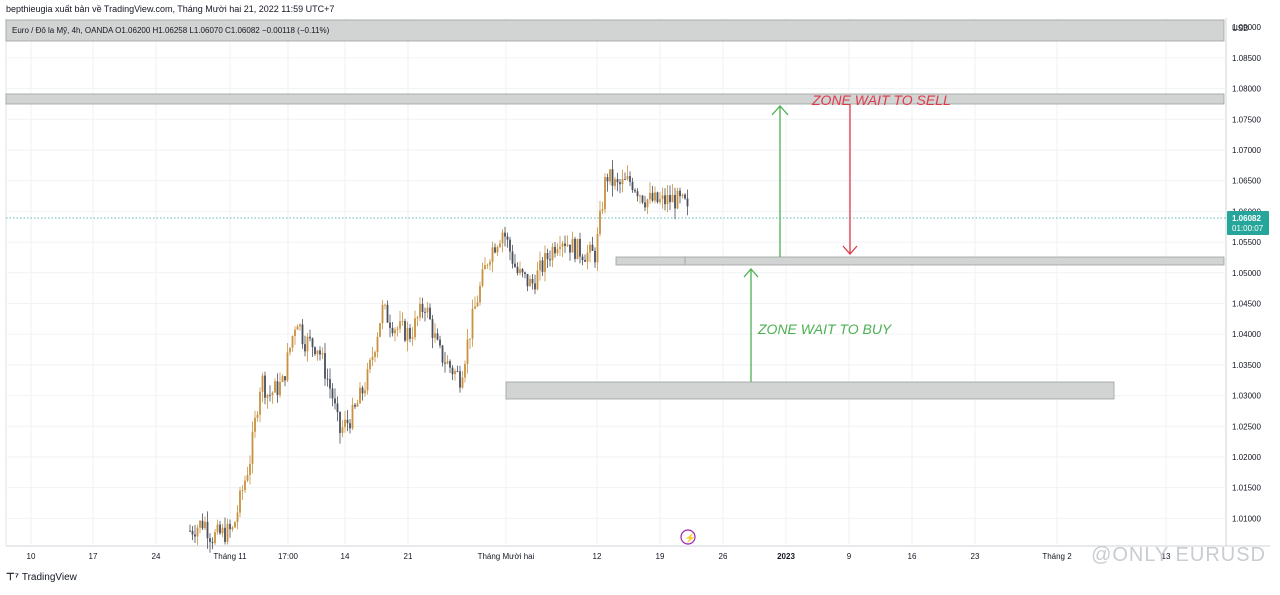 The height and width of the screenshot is (595, 1280). What do you see at coordinates (660, 556) in the screenshot?
I see `time-tick-label: 19` at bounding box center [660, 556].